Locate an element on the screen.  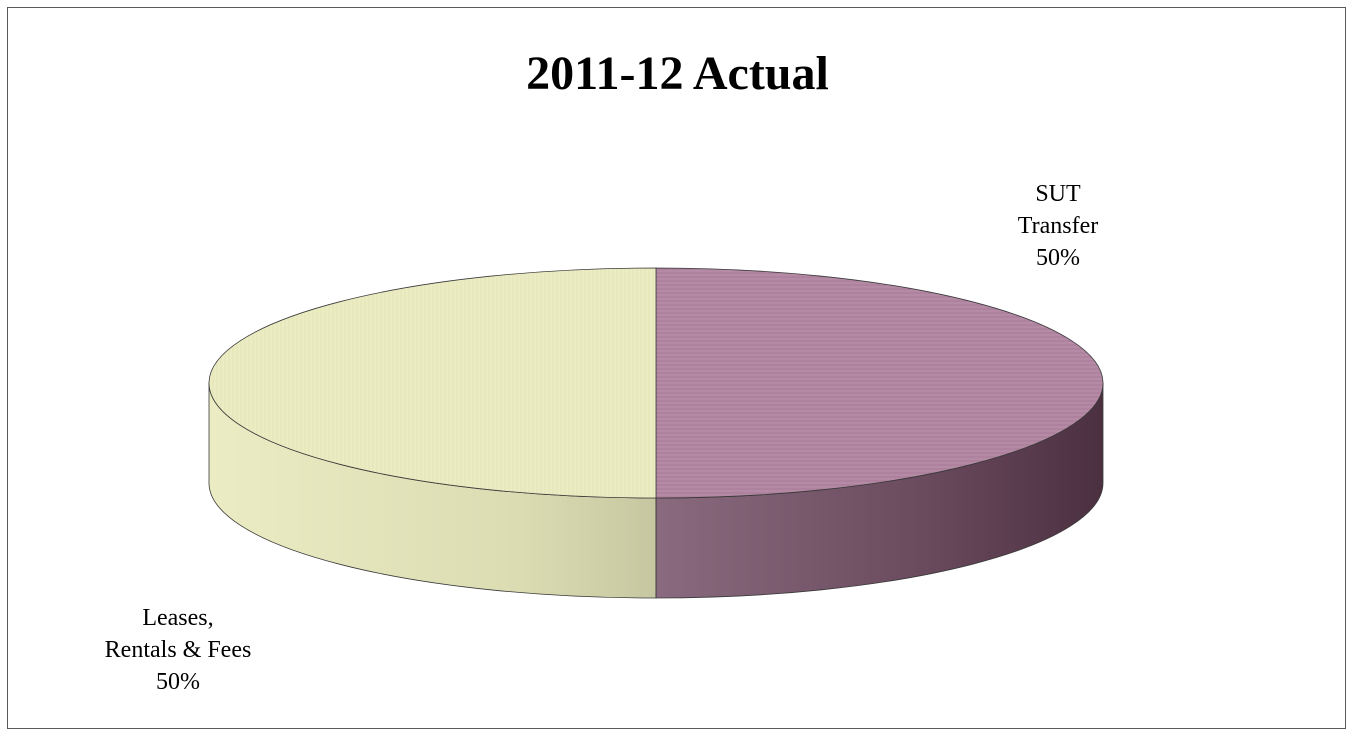
slice-label-sut-transfer: SUT Transfer 50% is located at coordinates (1058, 226).